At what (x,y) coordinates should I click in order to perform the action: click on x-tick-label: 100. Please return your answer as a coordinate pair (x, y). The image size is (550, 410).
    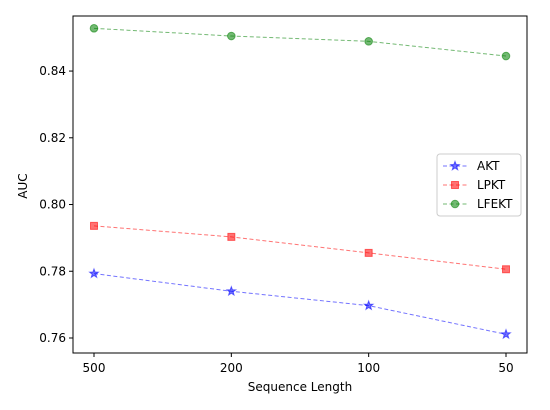
    Looking at the image, I should click on (368, 368).